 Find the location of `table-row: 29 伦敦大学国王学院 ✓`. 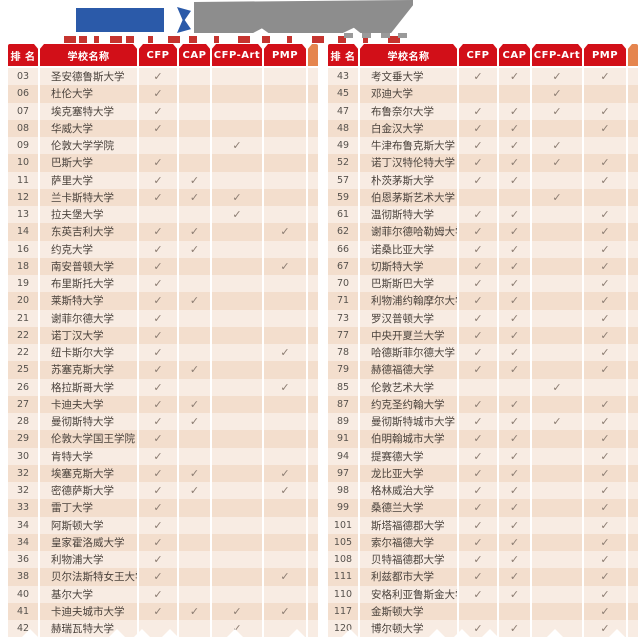

table-row: 29 伦敦大学国王学院 ✓ is located at coordinates (163, 439).